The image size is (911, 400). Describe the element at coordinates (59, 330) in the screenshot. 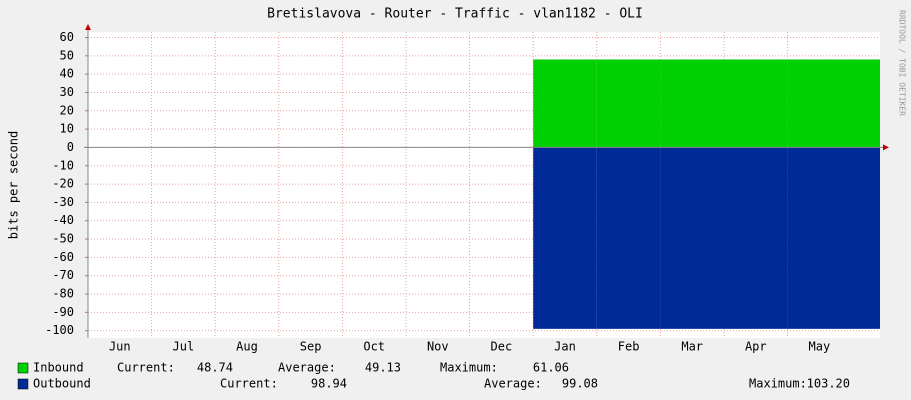

I see `y-tick-label: -100` at that location.